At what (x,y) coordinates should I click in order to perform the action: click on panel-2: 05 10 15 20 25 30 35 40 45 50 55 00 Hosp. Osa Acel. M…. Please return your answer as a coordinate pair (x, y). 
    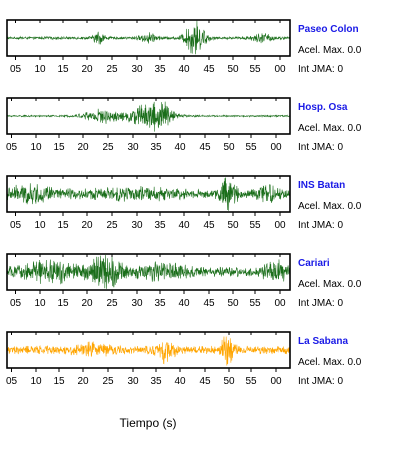
    Looking at the image, I should click on (184, 125).